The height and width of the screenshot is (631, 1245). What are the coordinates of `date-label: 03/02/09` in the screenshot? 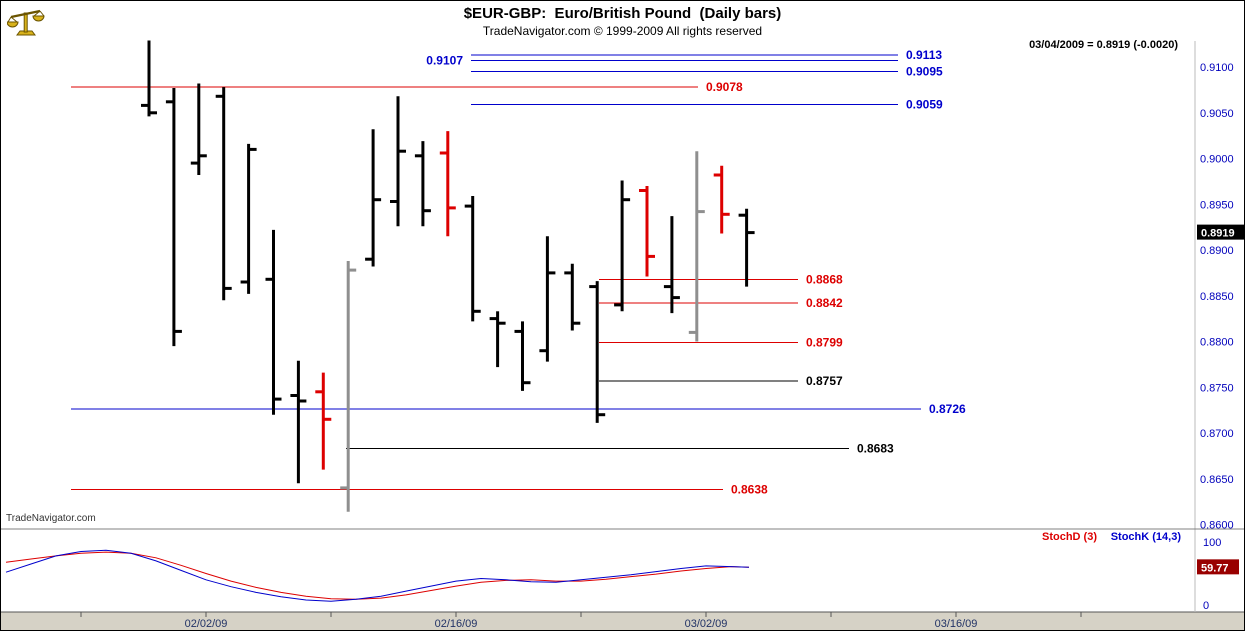 It's located at (706, 624).